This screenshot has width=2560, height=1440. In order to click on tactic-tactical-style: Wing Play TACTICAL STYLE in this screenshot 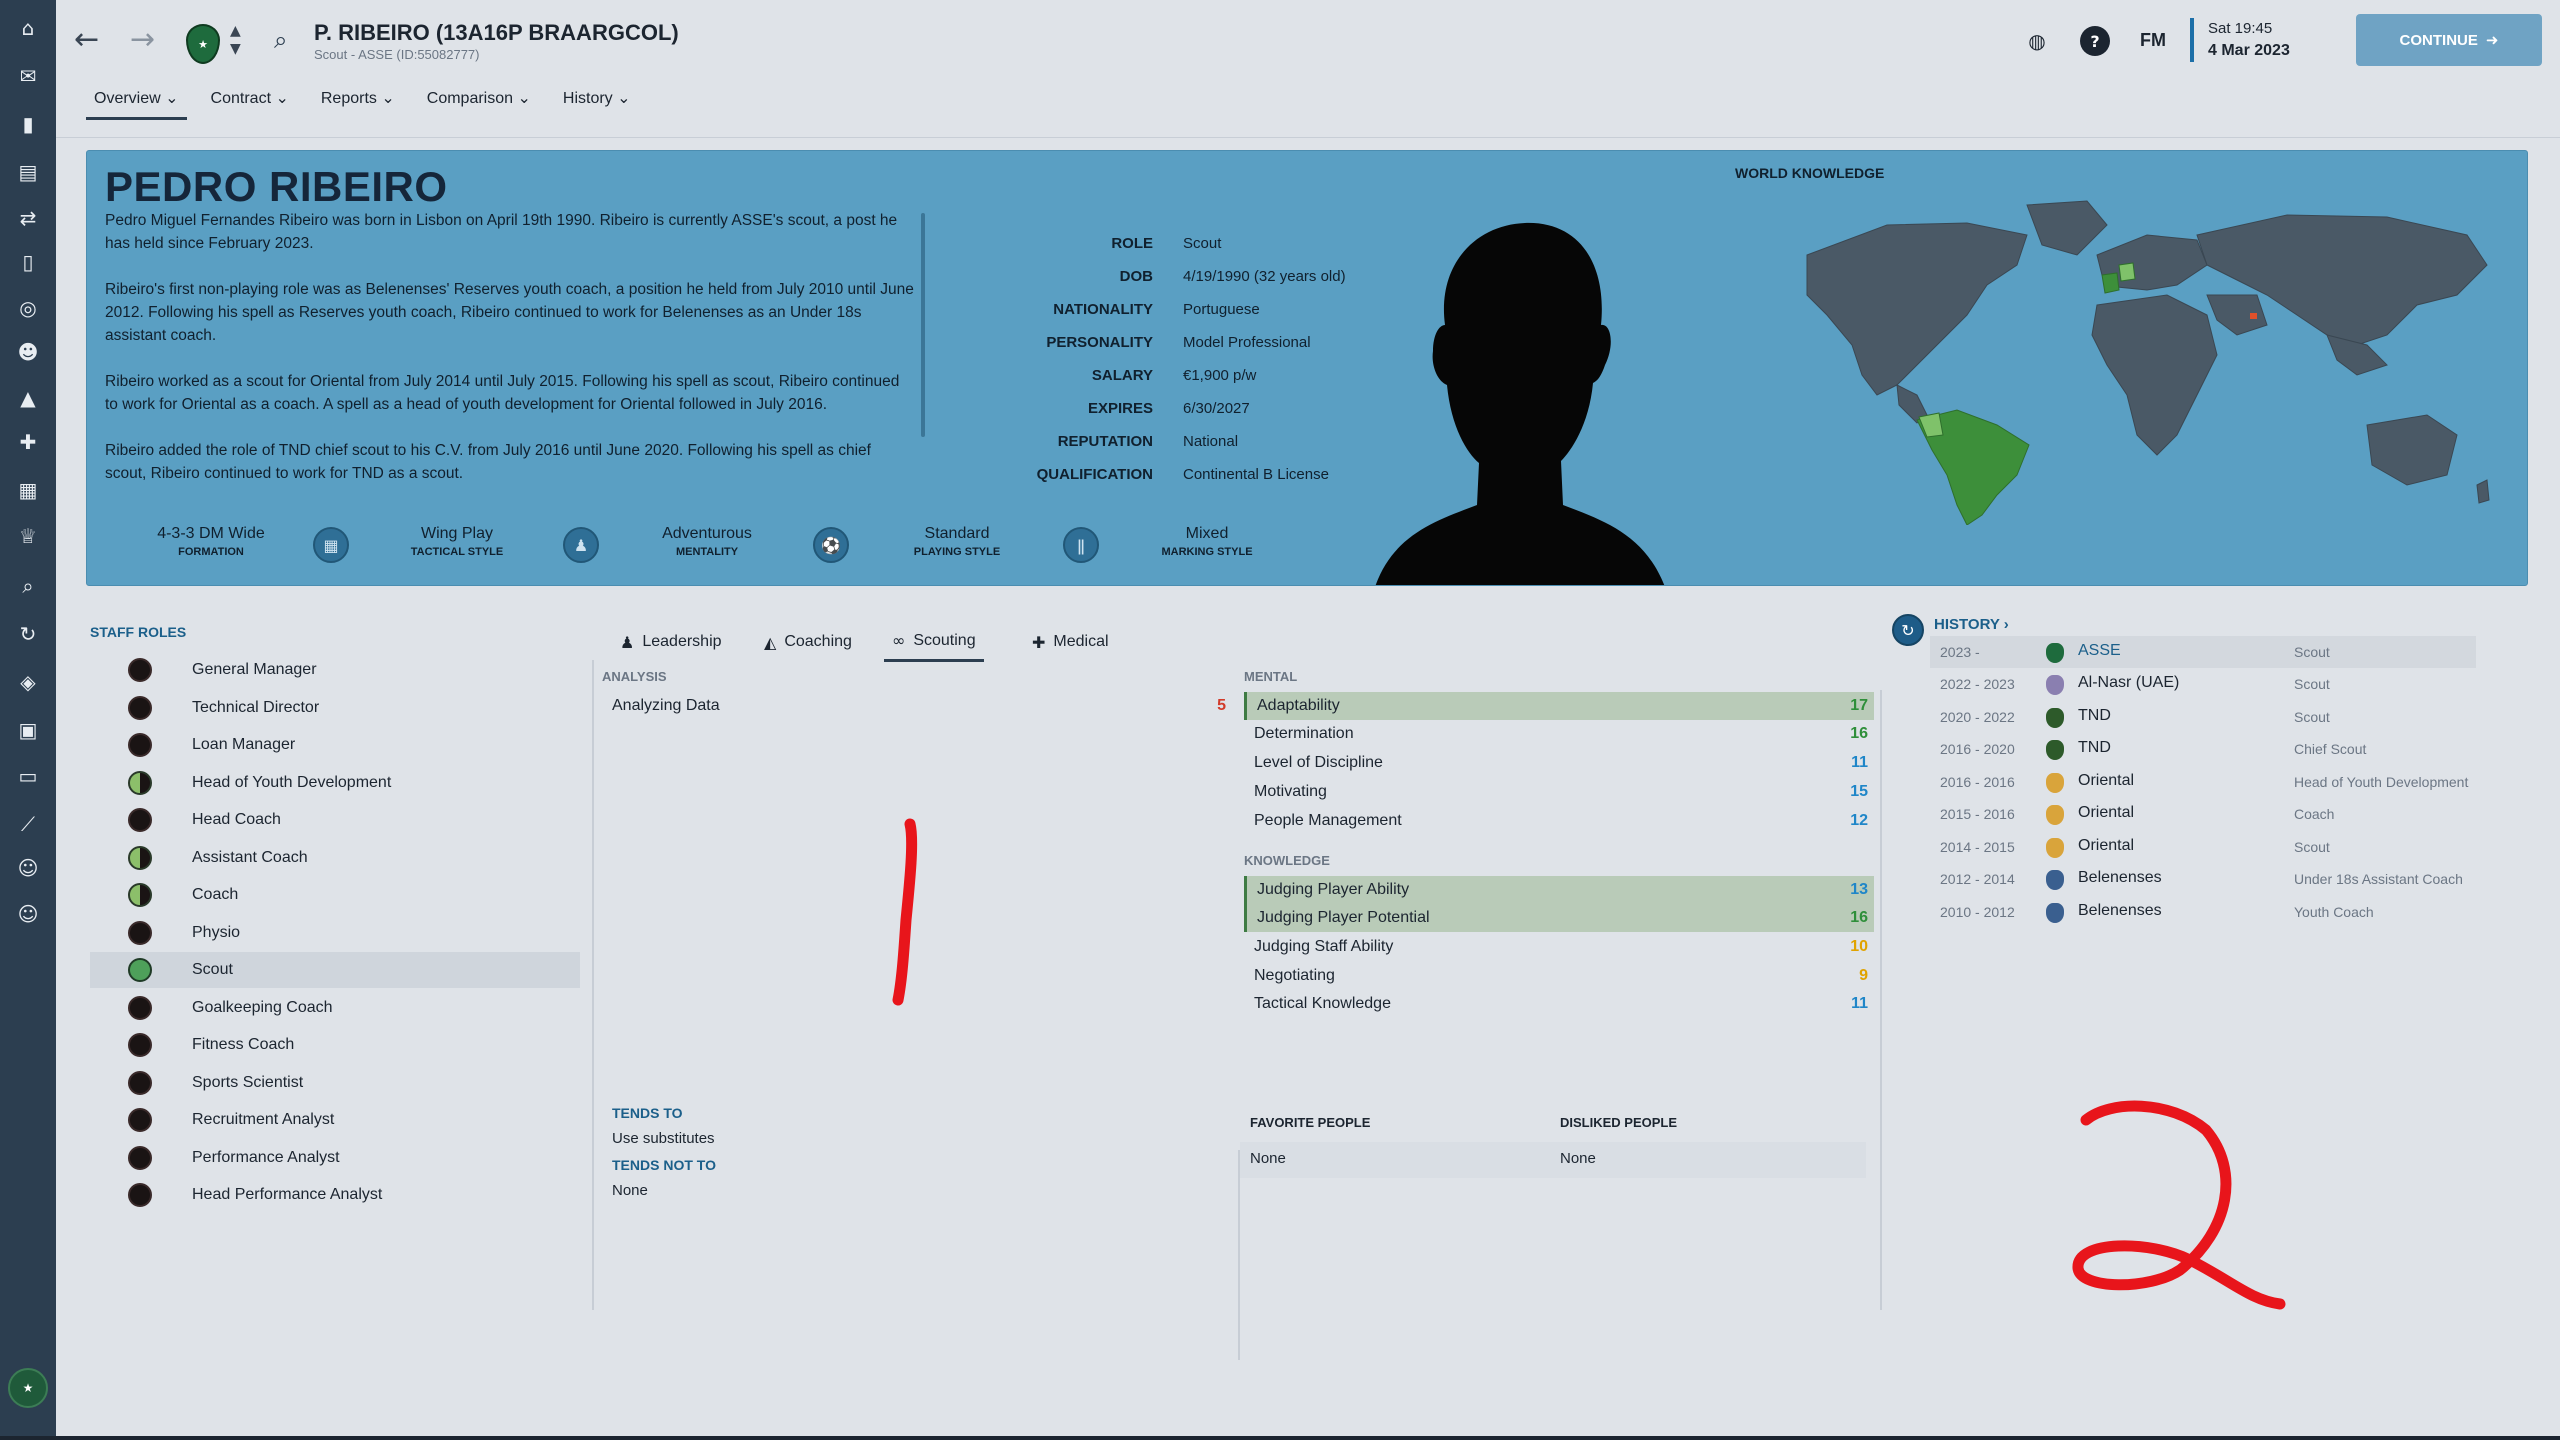, I will do `click(457, 541)`.